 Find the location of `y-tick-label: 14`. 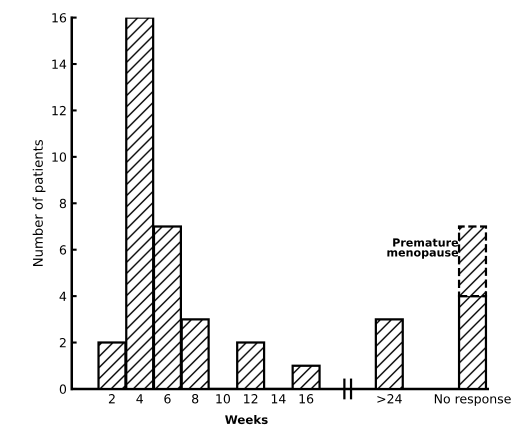

y-tick-label: 14 is located at coordinates (59, 64).